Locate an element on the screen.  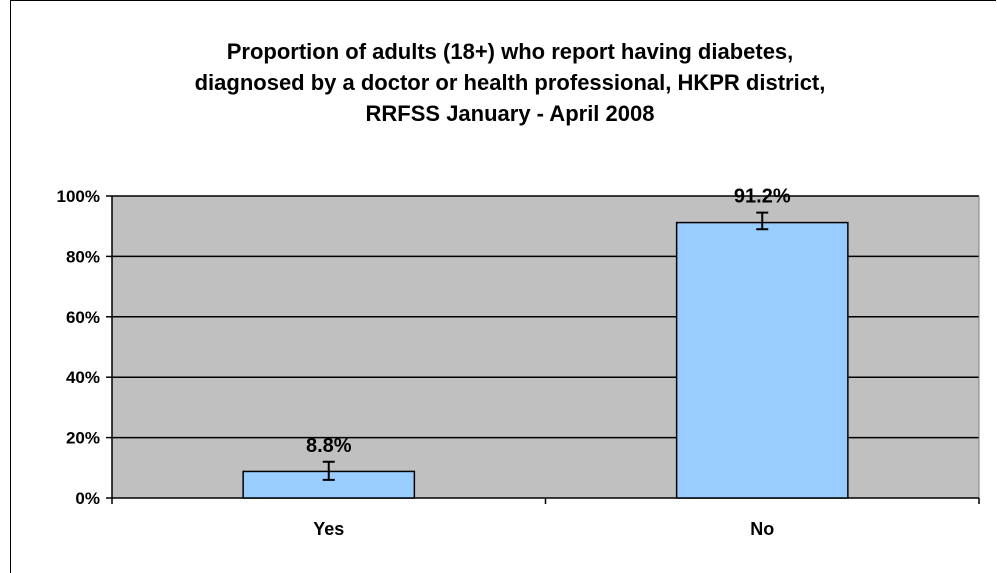
y-tick-label-80: 80% is located at coordinates (83, 256).